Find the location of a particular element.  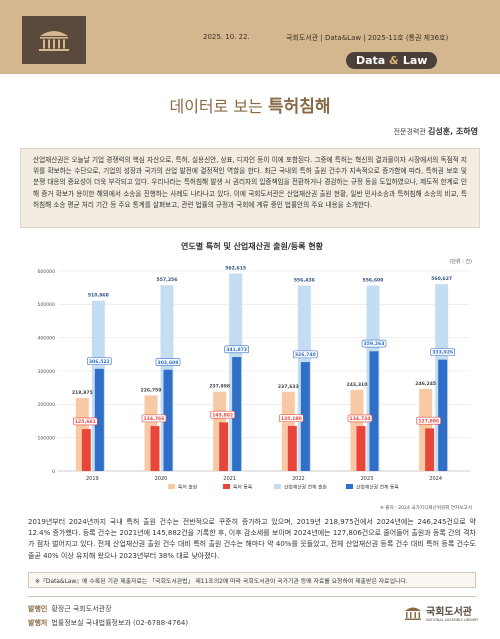

chart-unit: (단위 : 건) is located at coordinates (460, 261).